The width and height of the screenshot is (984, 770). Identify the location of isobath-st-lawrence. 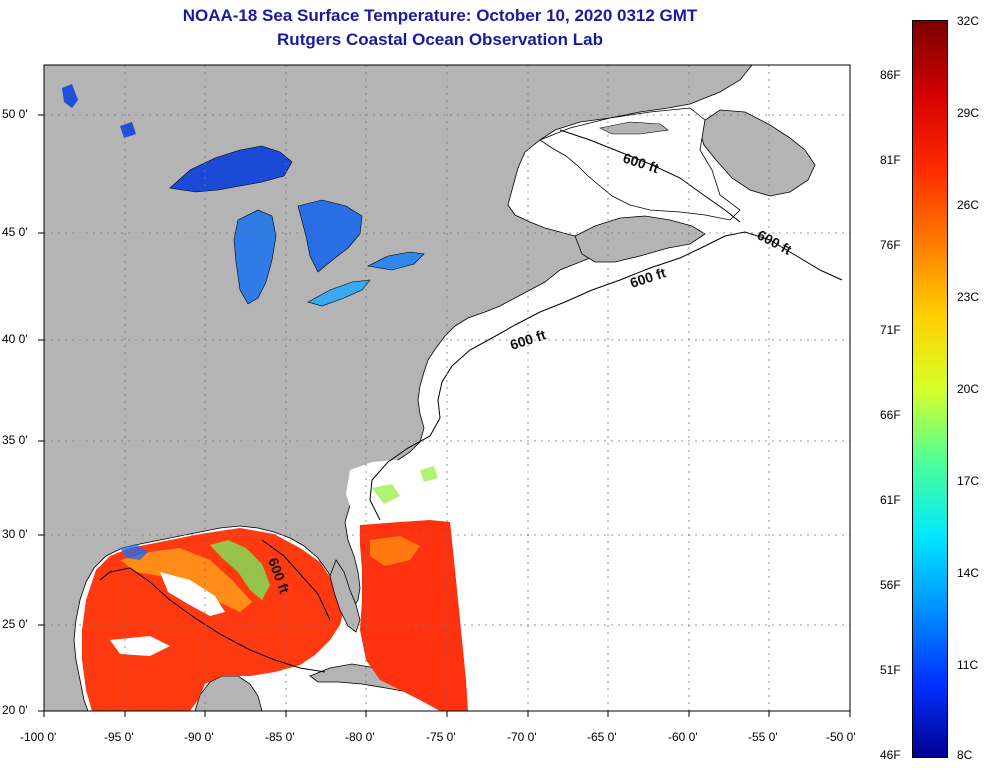
(650, 176).